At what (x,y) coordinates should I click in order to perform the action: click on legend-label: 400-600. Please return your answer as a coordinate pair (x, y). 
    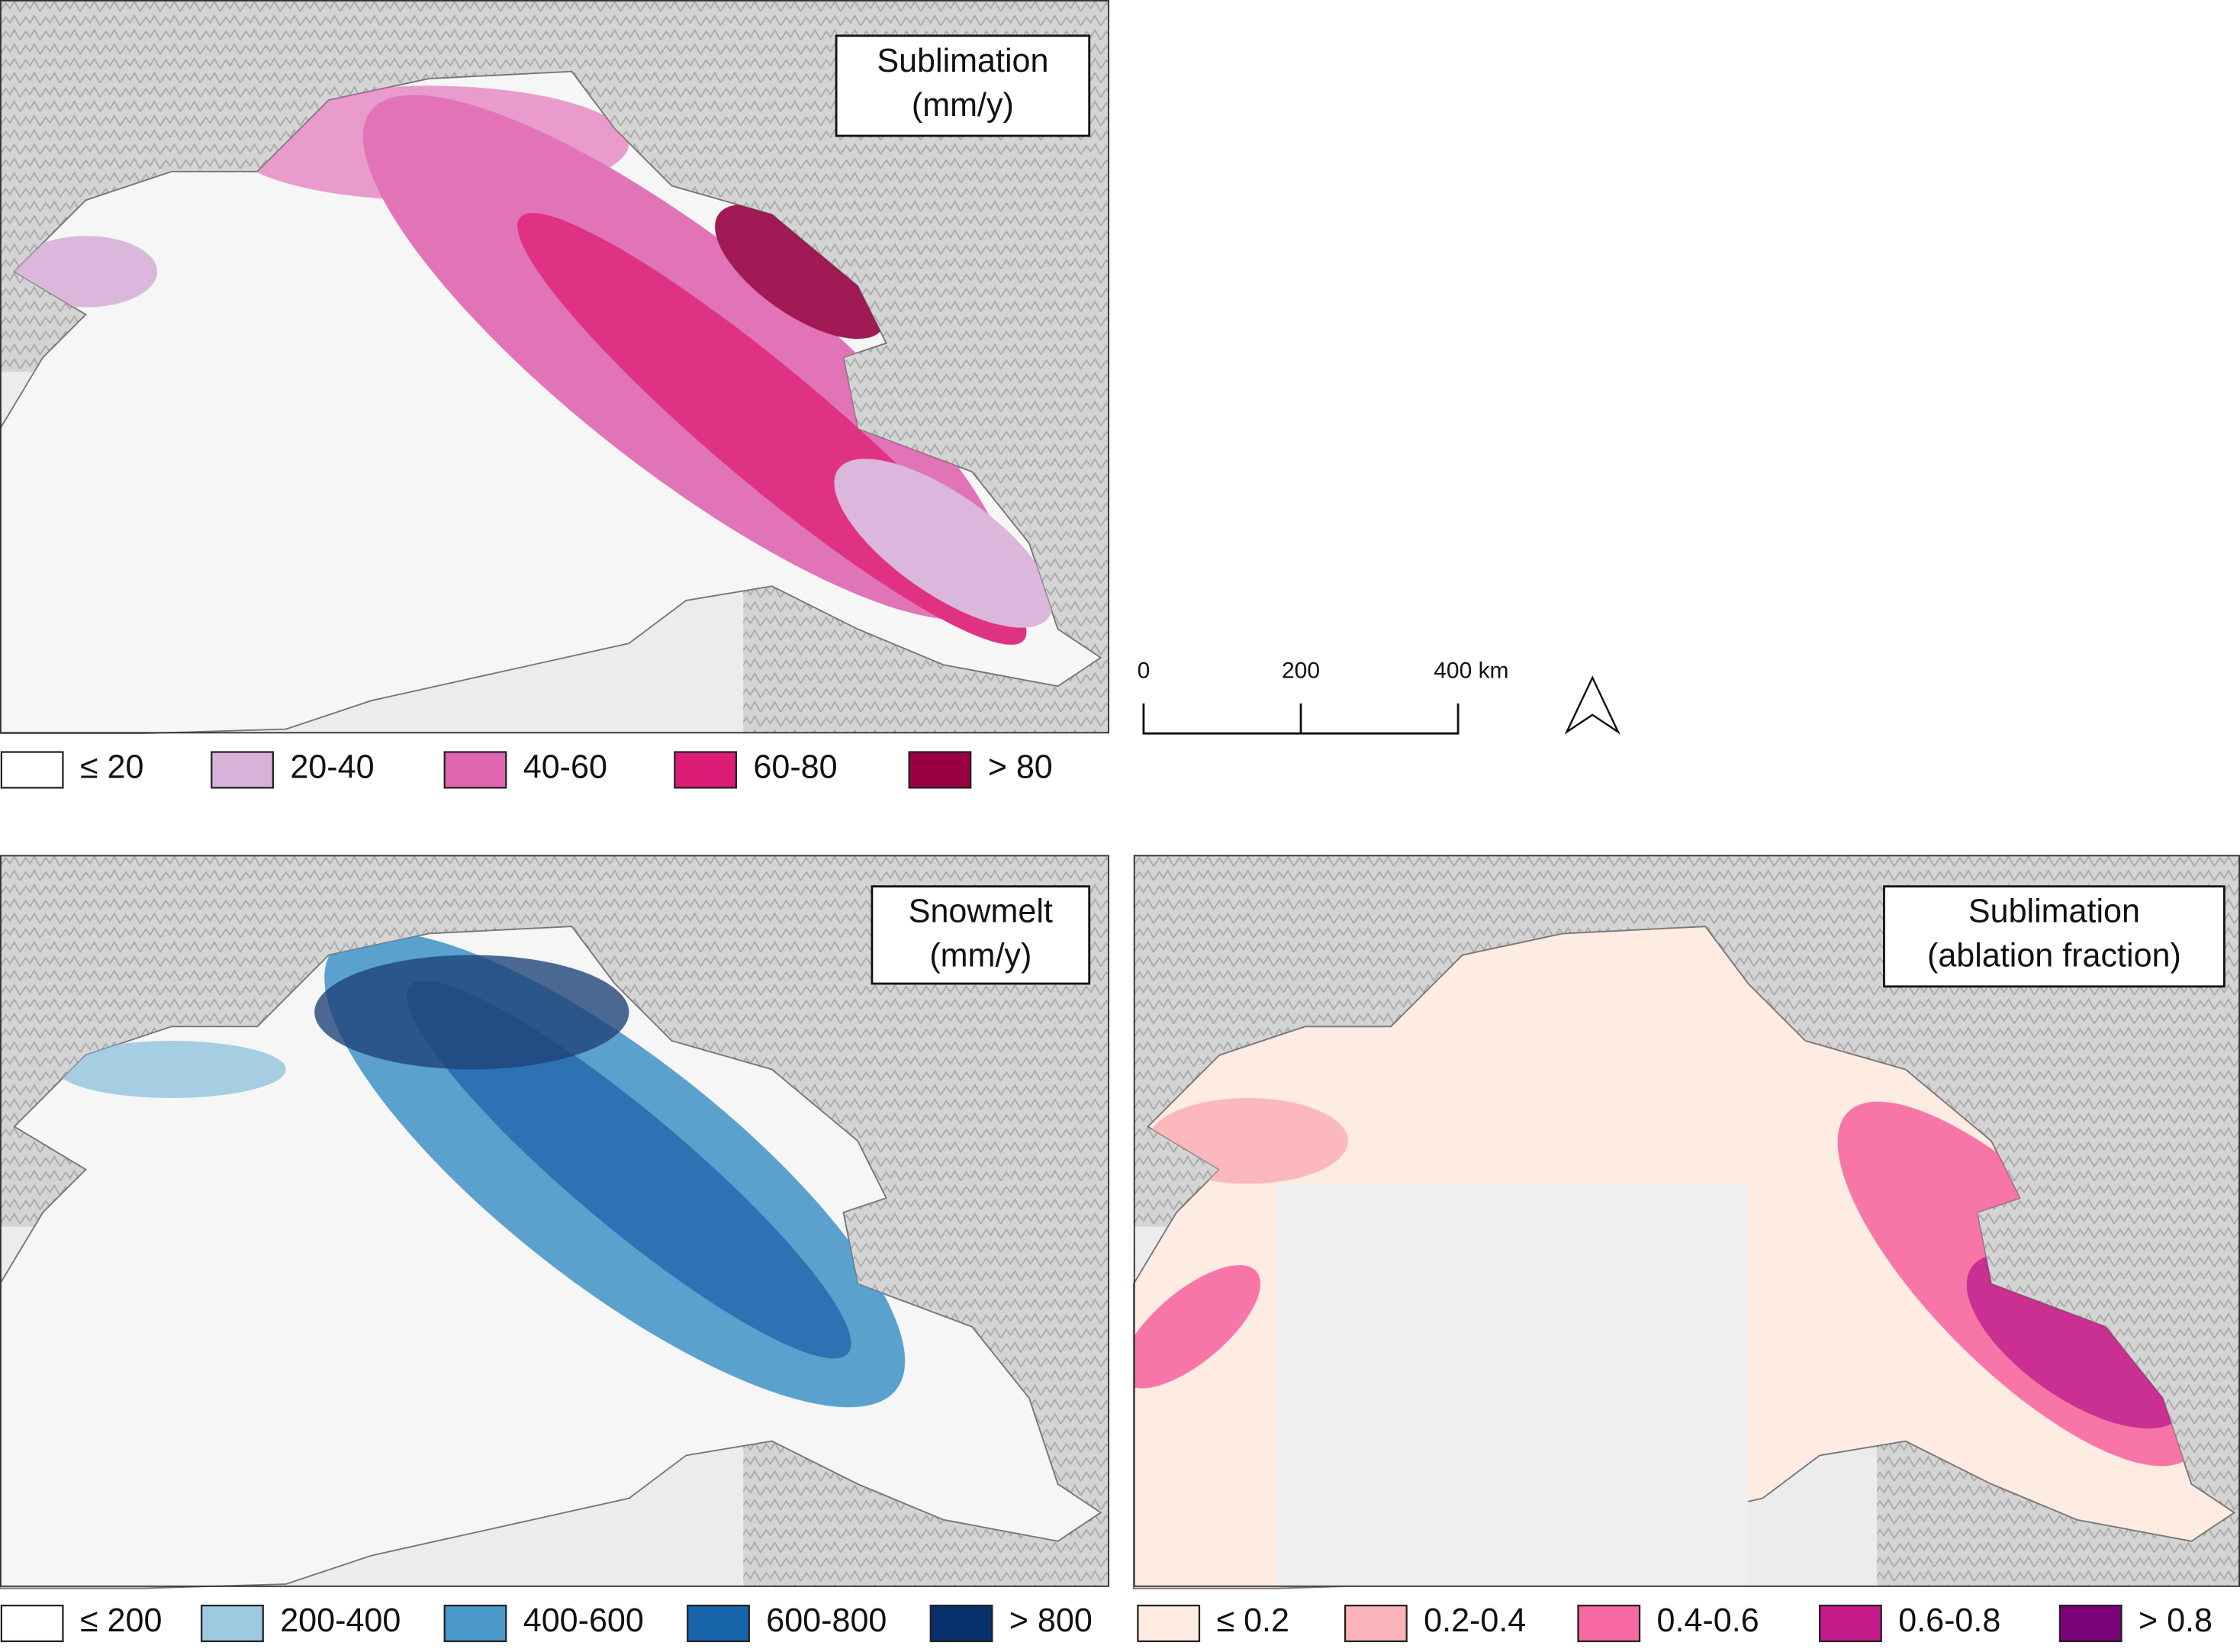
    Looking at the image, I should click on (584, 1620).